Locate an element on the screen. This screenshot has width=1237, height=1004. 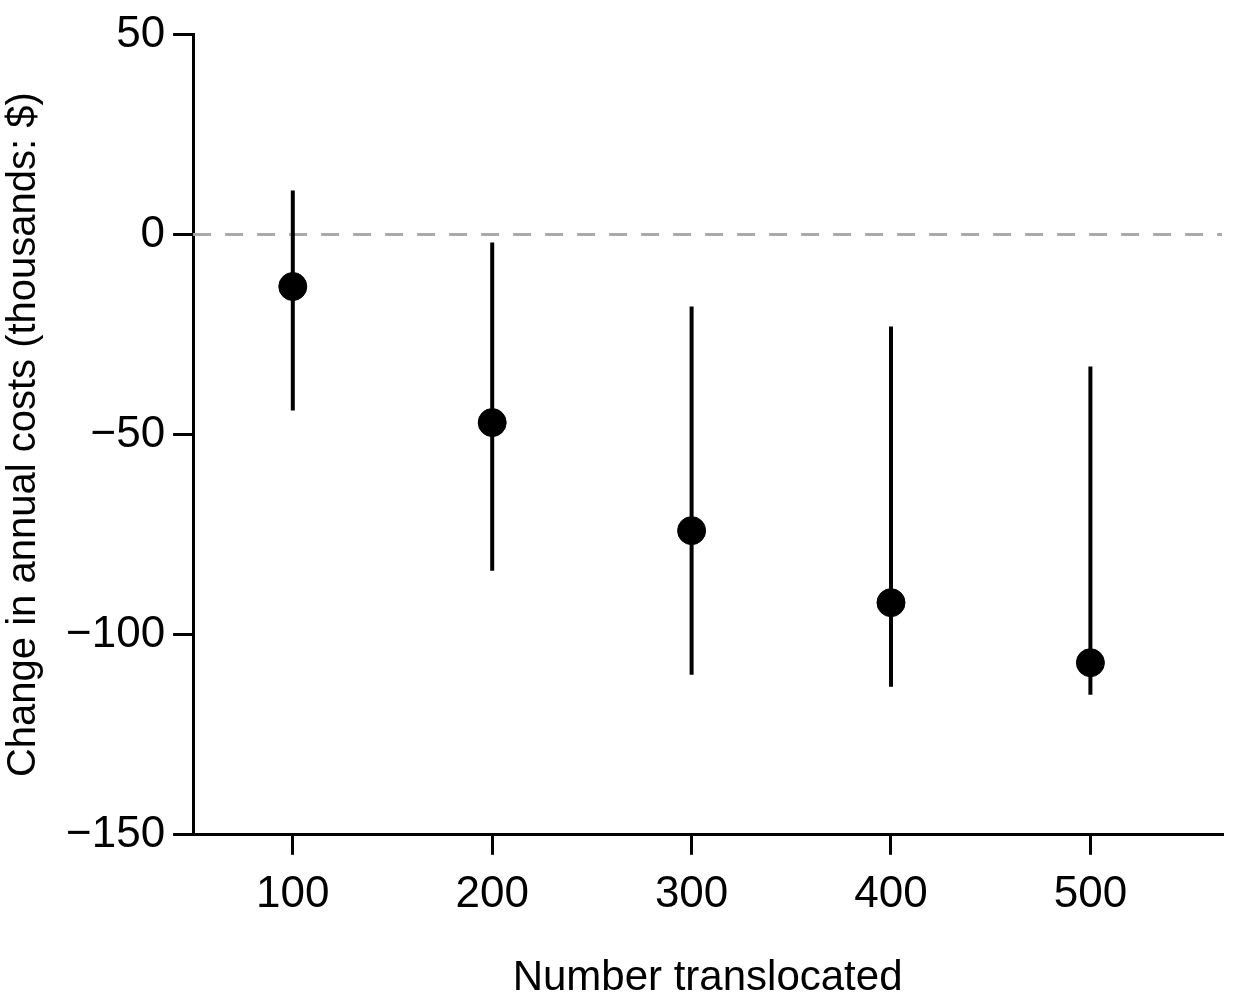
x-tick-label: 500 is located at coordinates (1090, 892).